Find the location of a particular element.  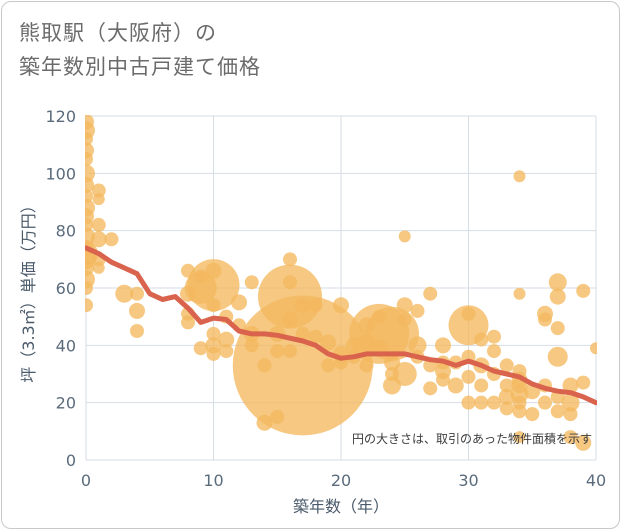

x-tick-label-3: 30 is located at coordinates (468, 480).